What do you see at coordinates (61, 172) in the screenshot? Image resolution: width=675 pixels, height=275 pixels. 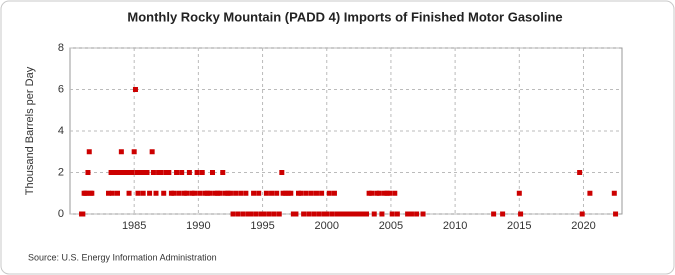 I see `y-tick-label: 2` at bounding box center [61, 172].